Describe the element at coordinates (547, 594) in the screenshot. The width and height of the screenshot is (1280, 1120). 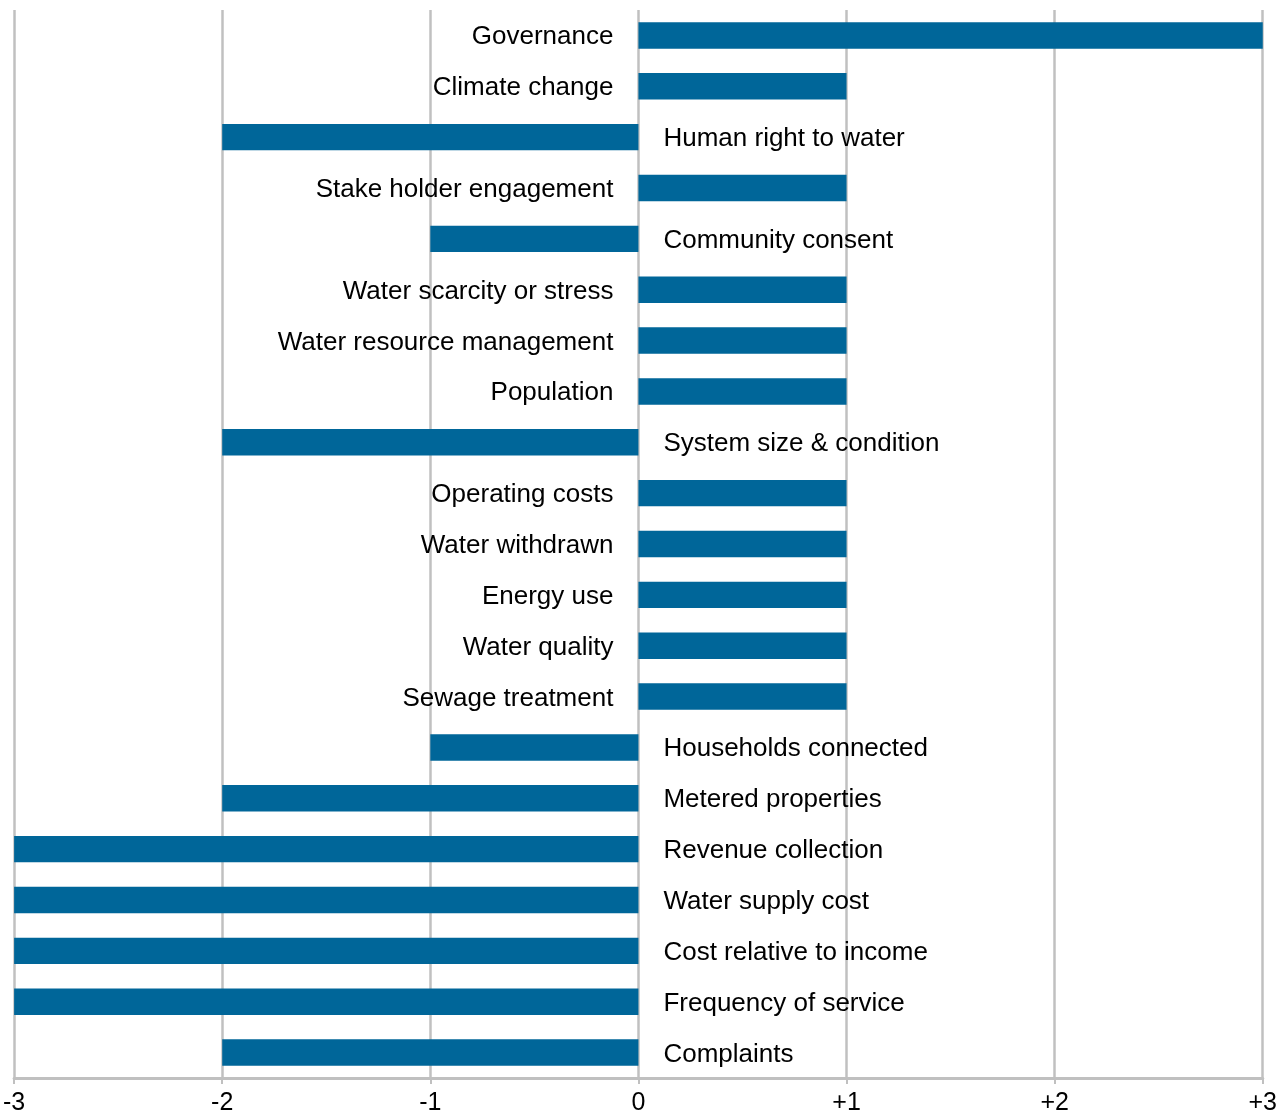
I see `y-tick-label: Energy use` at that location.